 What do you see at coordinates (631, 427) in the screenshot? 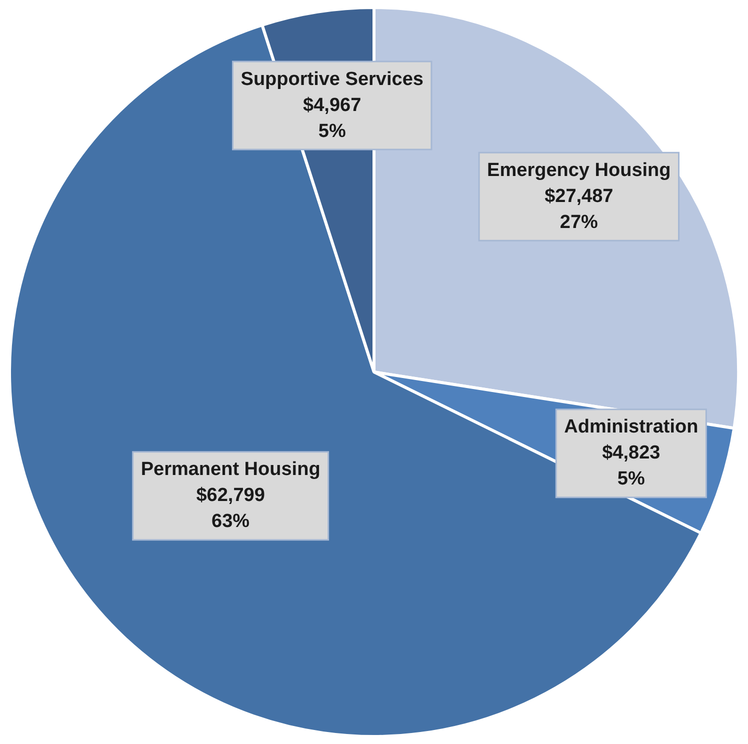
I see `slice-label: Administration` at bounding box center [631, 427].